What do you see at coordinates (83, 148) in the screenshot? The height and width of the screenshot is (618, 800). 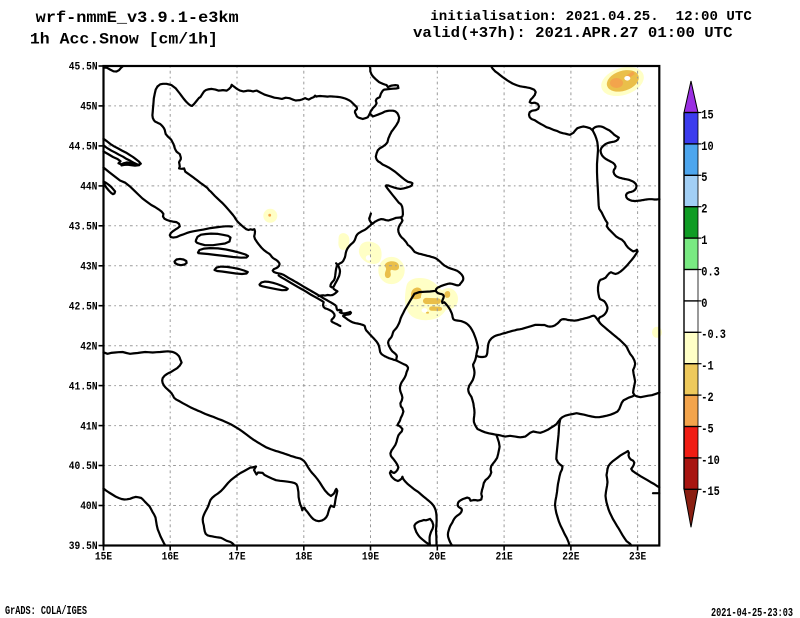 I see `svg-text: 44.5N` at bounding box center [83, 148].